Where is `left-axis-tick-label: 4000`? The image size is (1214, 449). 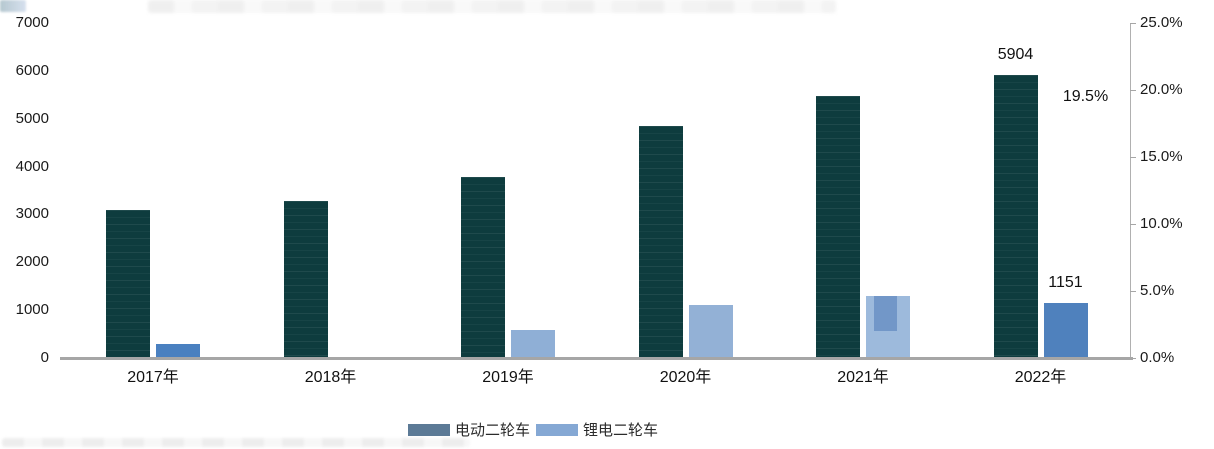 left-axis-tick-label: 4000 is located at coordinates (32, 166).